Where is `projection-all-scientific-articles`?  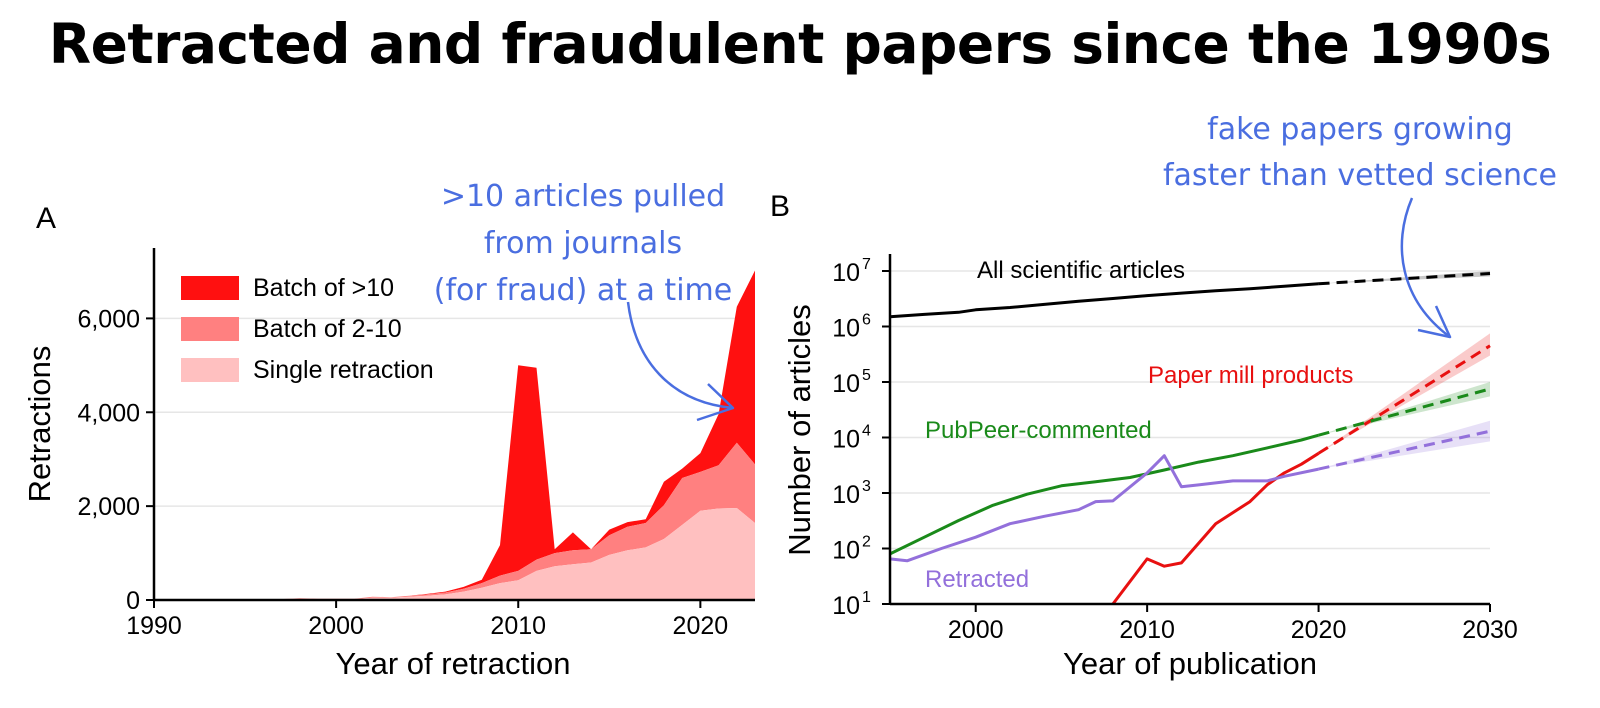 projection-all-scientific-articles is located at coordinates (1404, 279).